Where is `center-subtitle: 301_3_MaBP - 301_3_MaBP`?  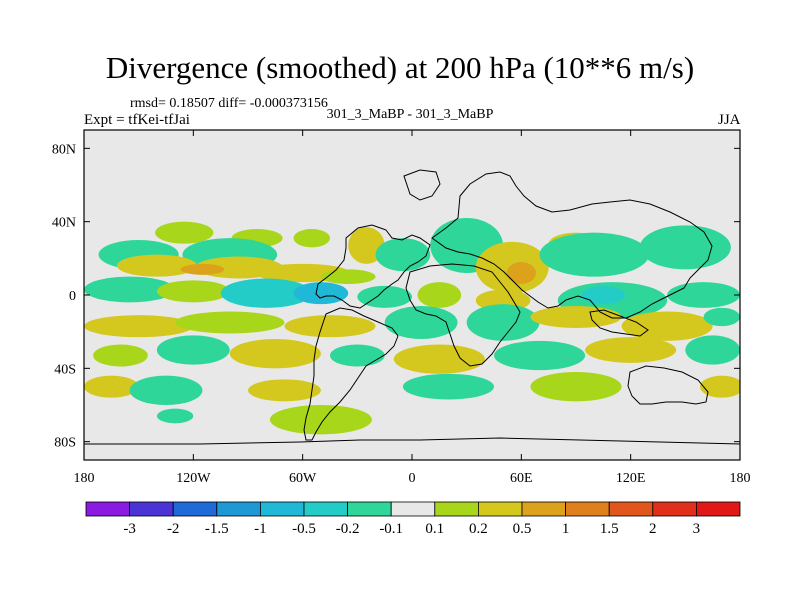 center-subtitle: 301_3_MaBP - 301_3_MaBP is located at coordinates (410, 114).